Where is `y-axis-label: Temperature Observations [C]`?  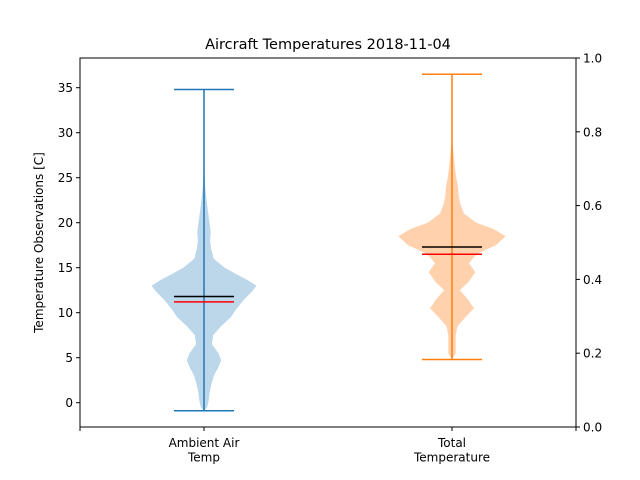 y-axis-label: Temperature Observations [C] is located at coordinates (39, 243).